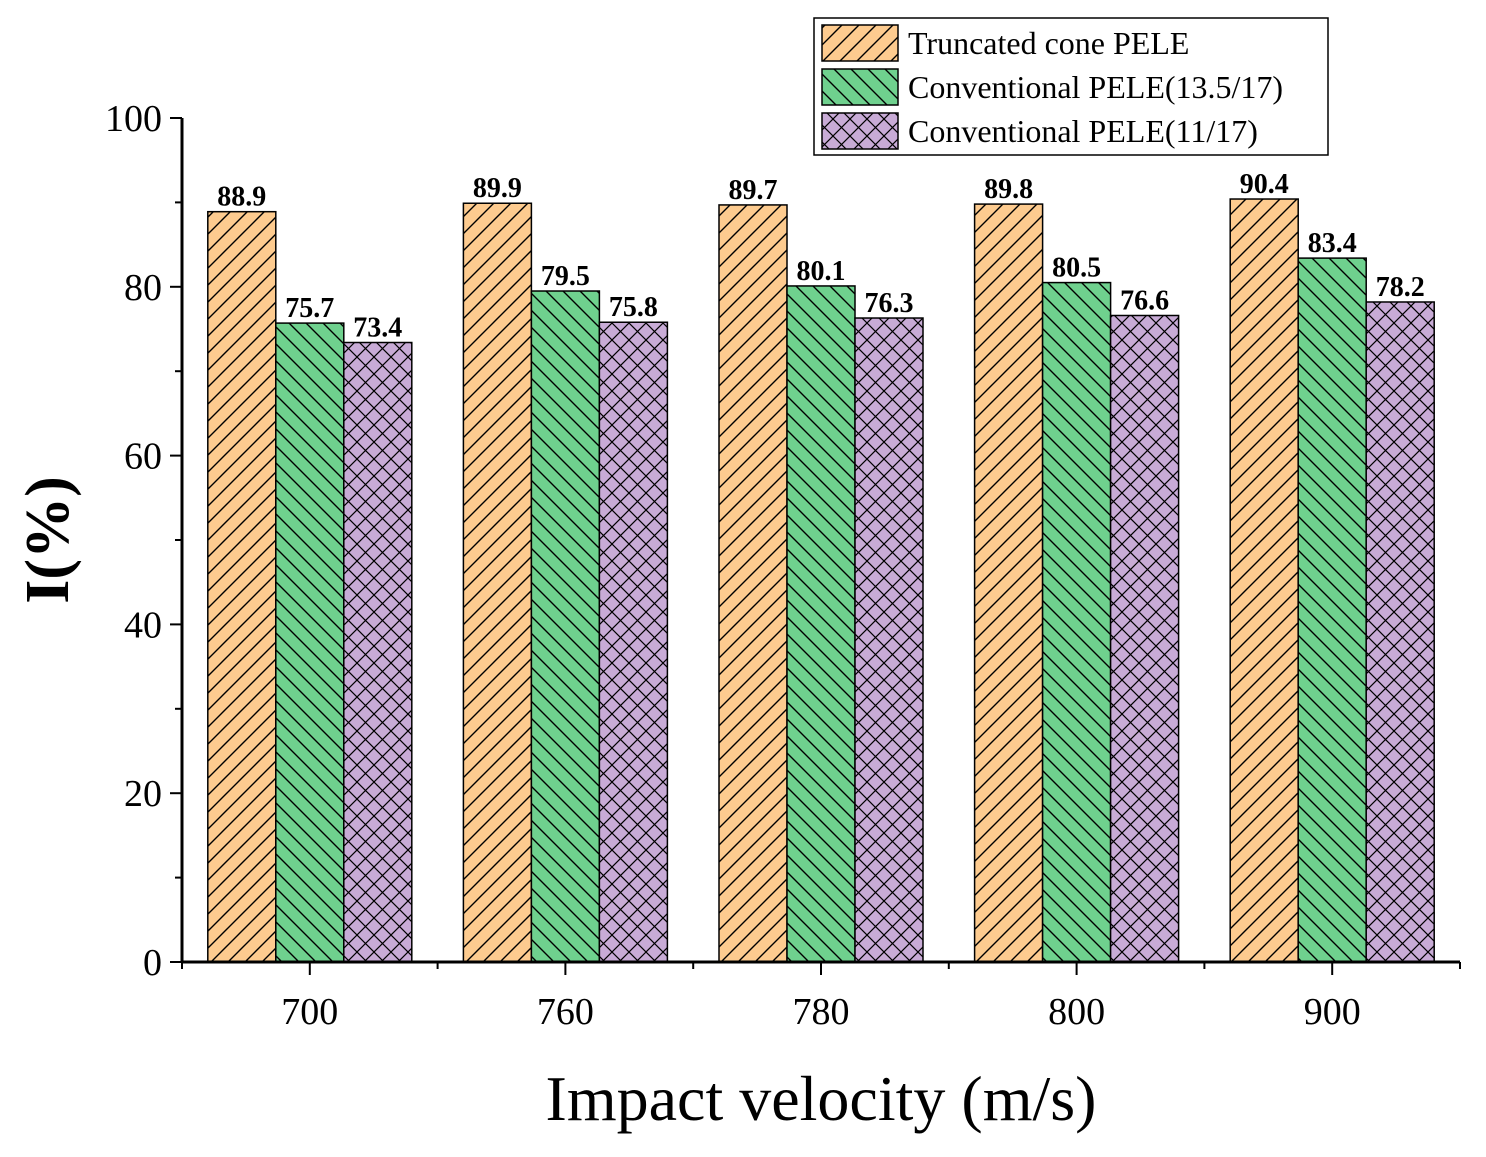 The image size is (1486, 1157). I want to click on data-label: 76.6, so click(1144, 300).